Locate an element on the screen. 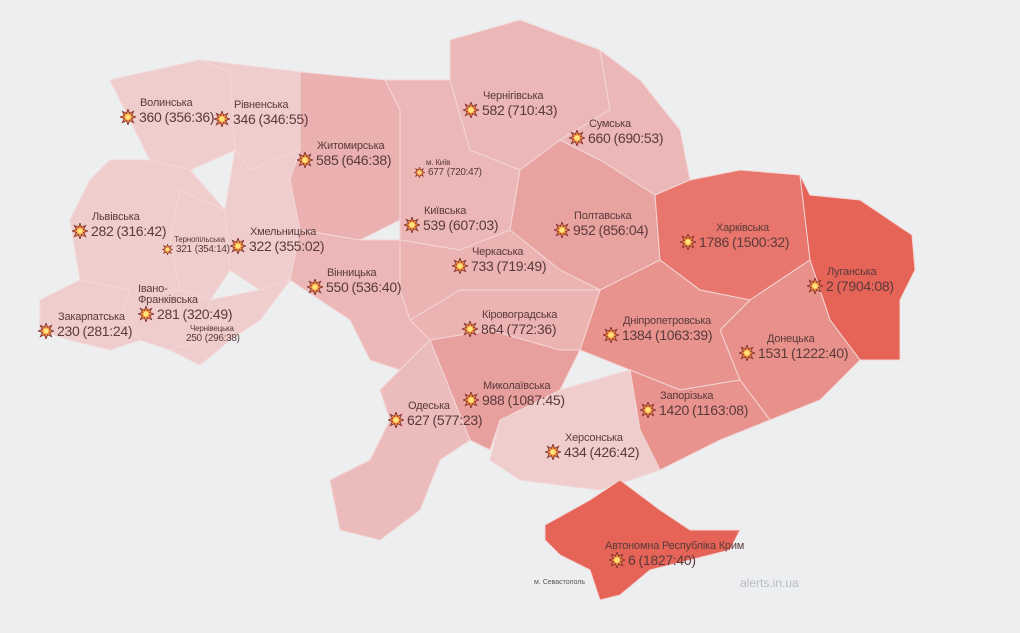 The image size is (1020, 633). region-lviv is located at coordinates (147, 225).